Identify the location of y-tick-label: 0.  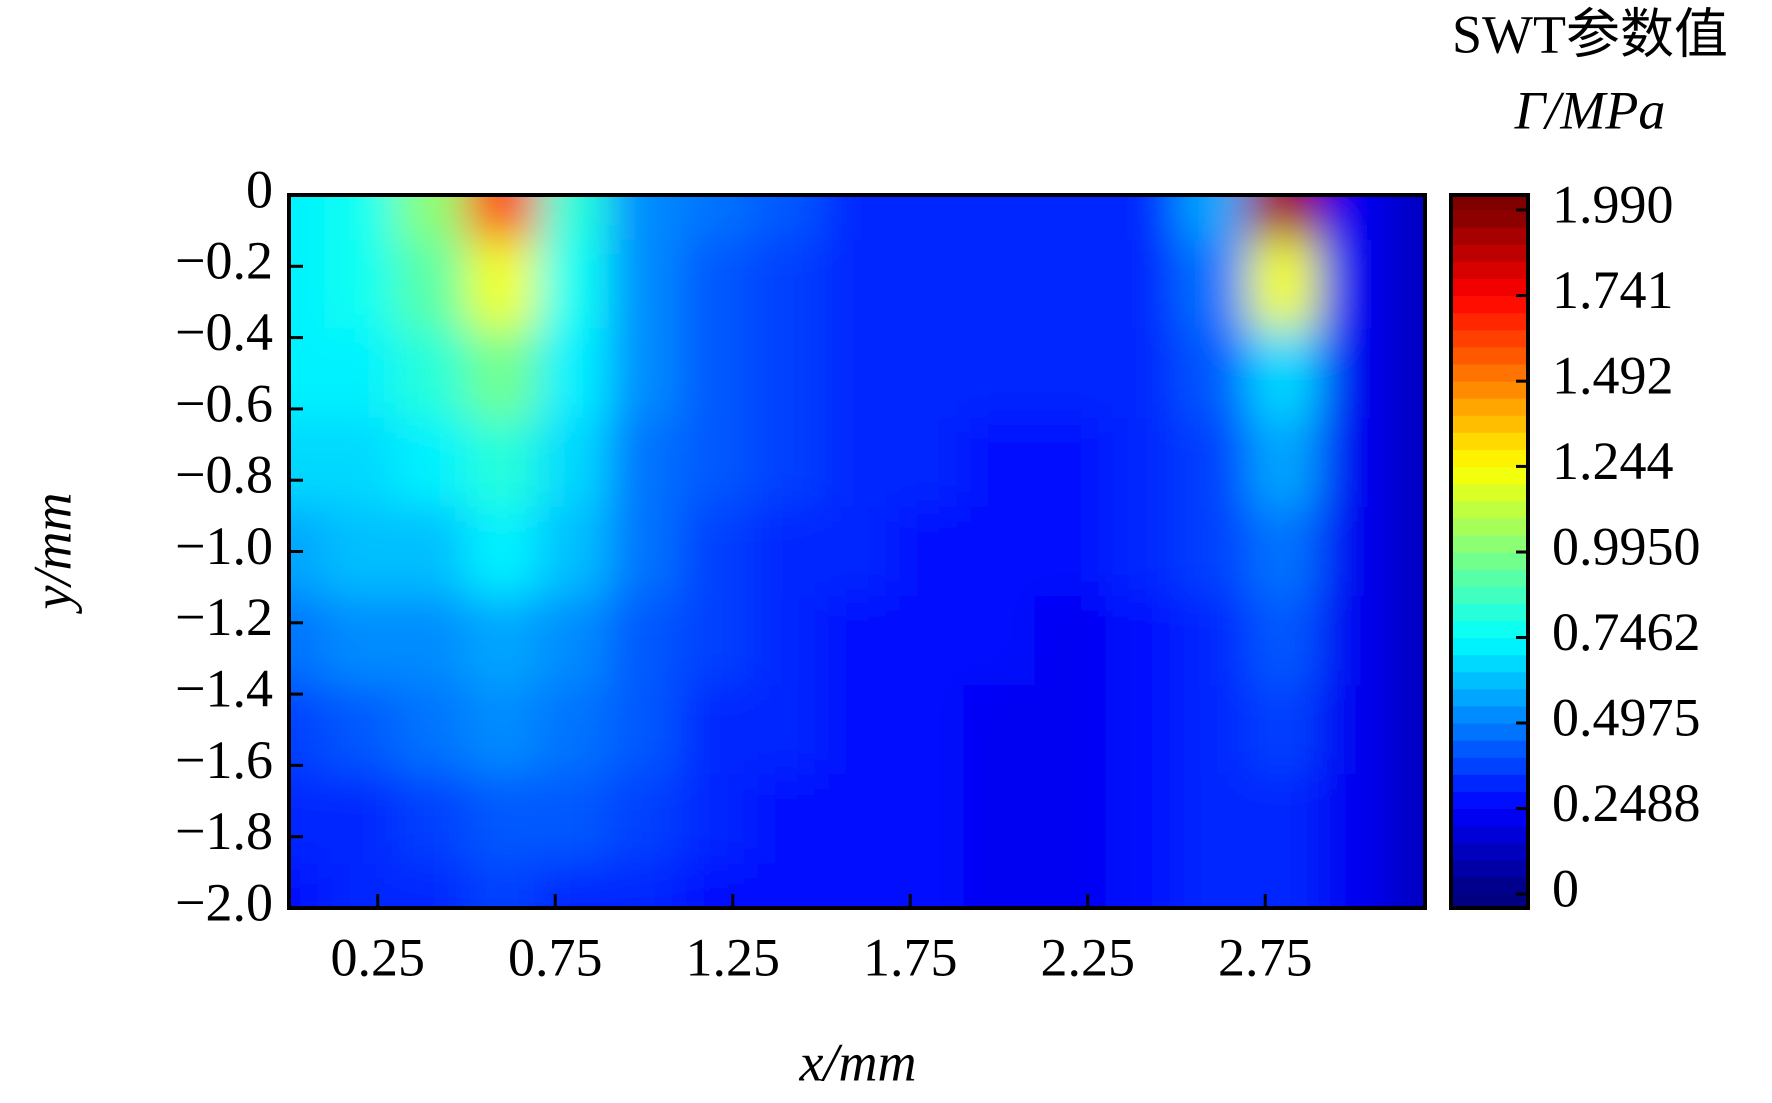
(259, 189).